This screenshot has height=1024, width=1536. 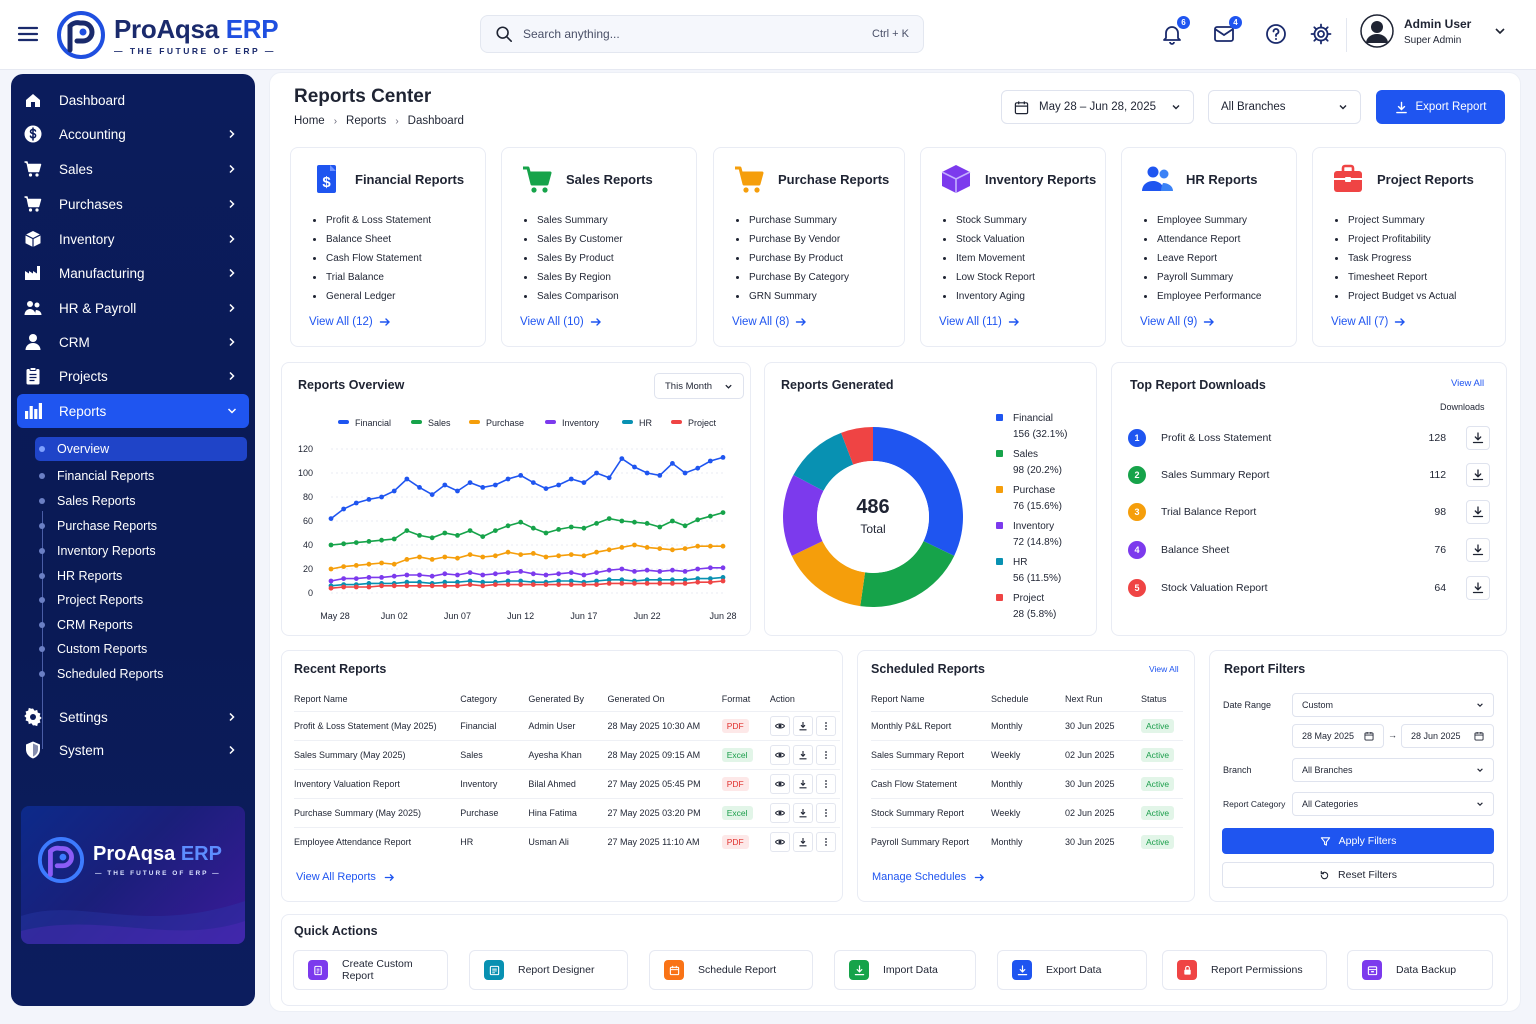 What do you see at coordinates (1227, 31) in the screenshot?
I see `messages-mail-icon: 4` at bounding box center [1227, 31].